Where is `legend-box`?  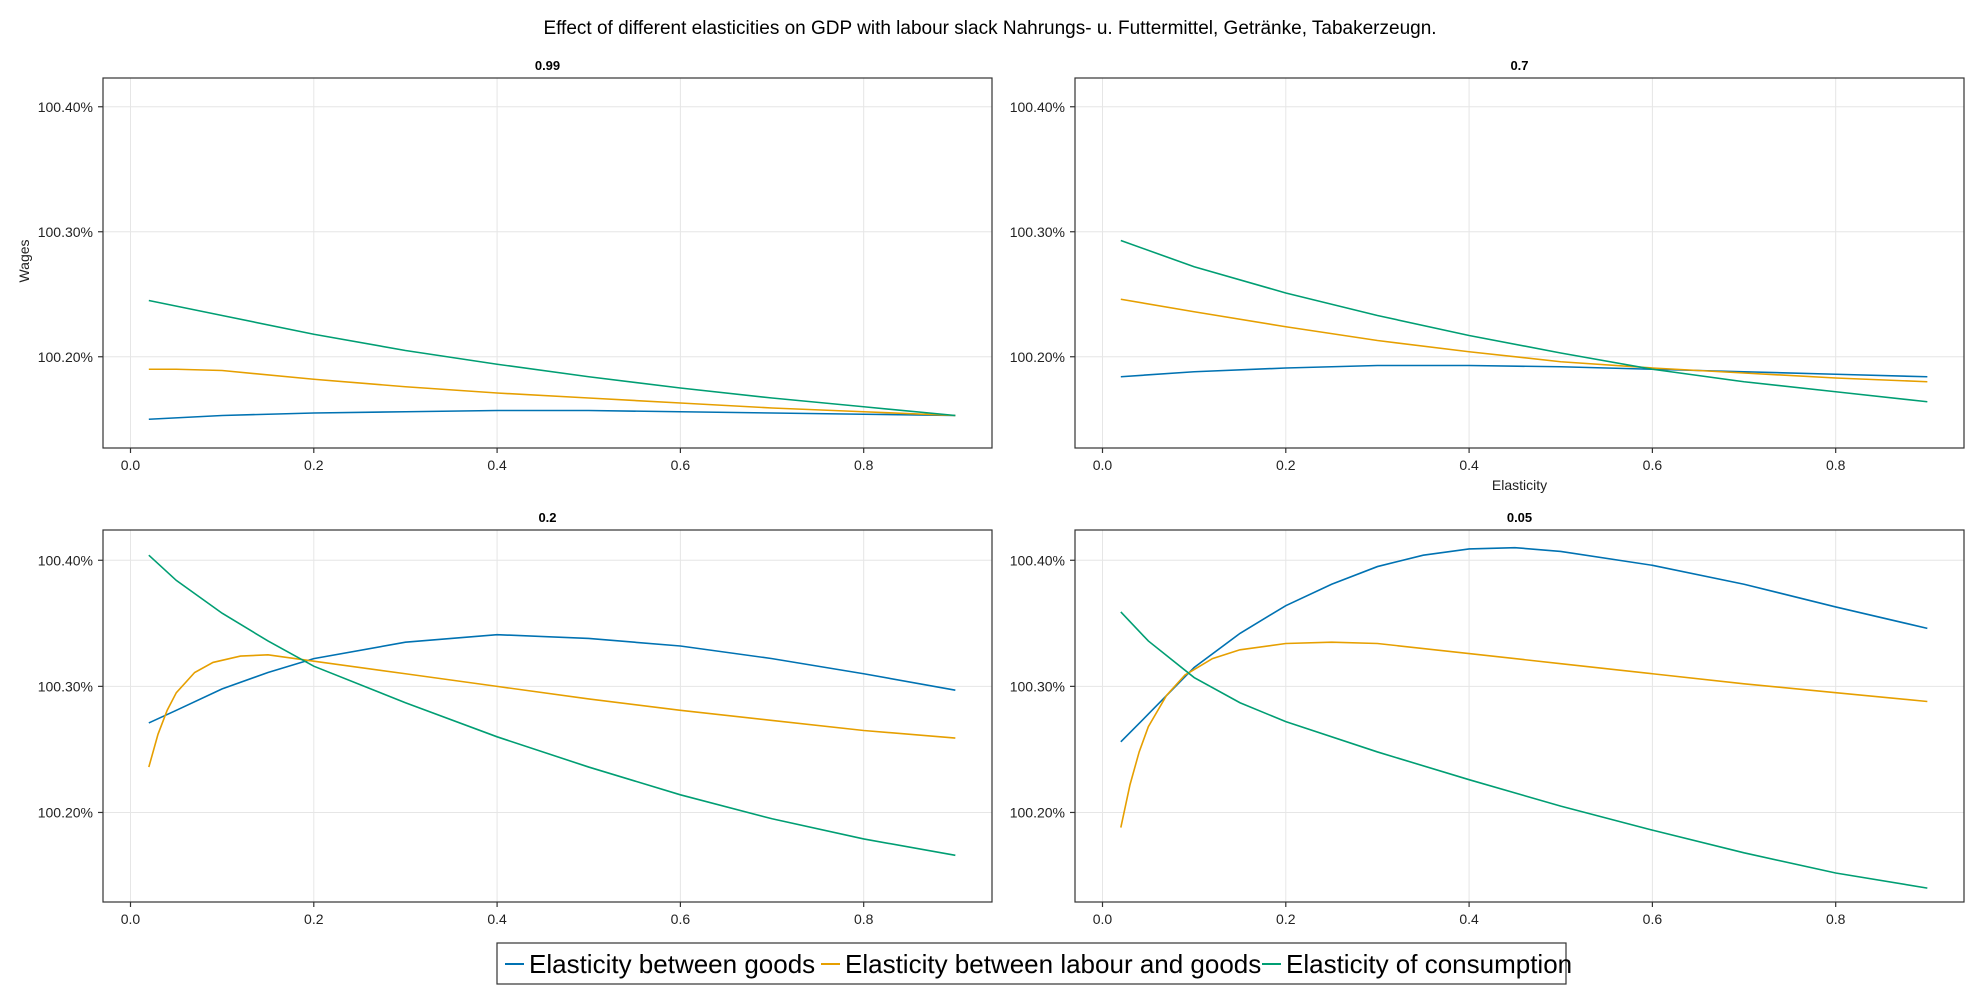
legend-box is located at coordinates (1031, 963).